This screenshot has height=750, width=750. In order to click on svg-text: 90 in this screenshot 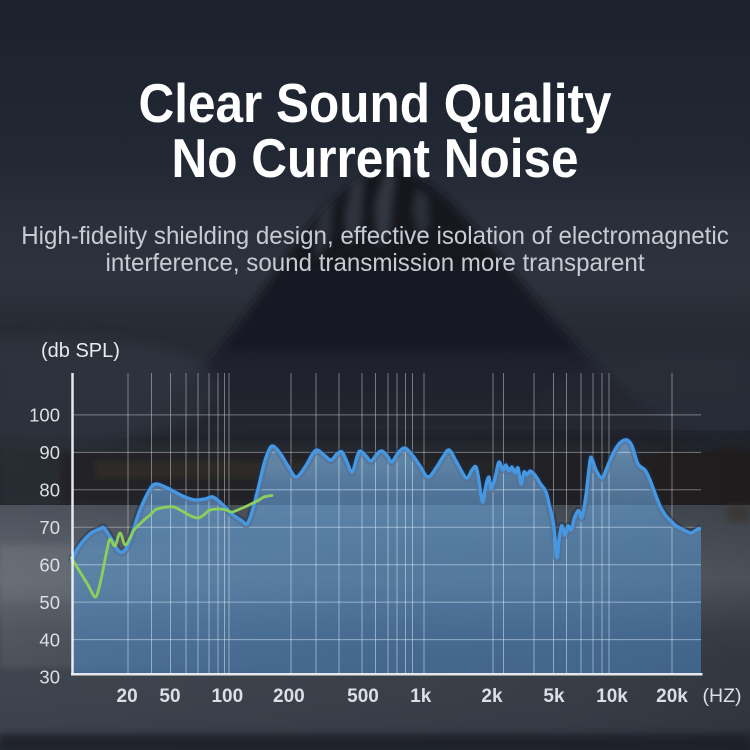, I will do `click(49, 452)`.